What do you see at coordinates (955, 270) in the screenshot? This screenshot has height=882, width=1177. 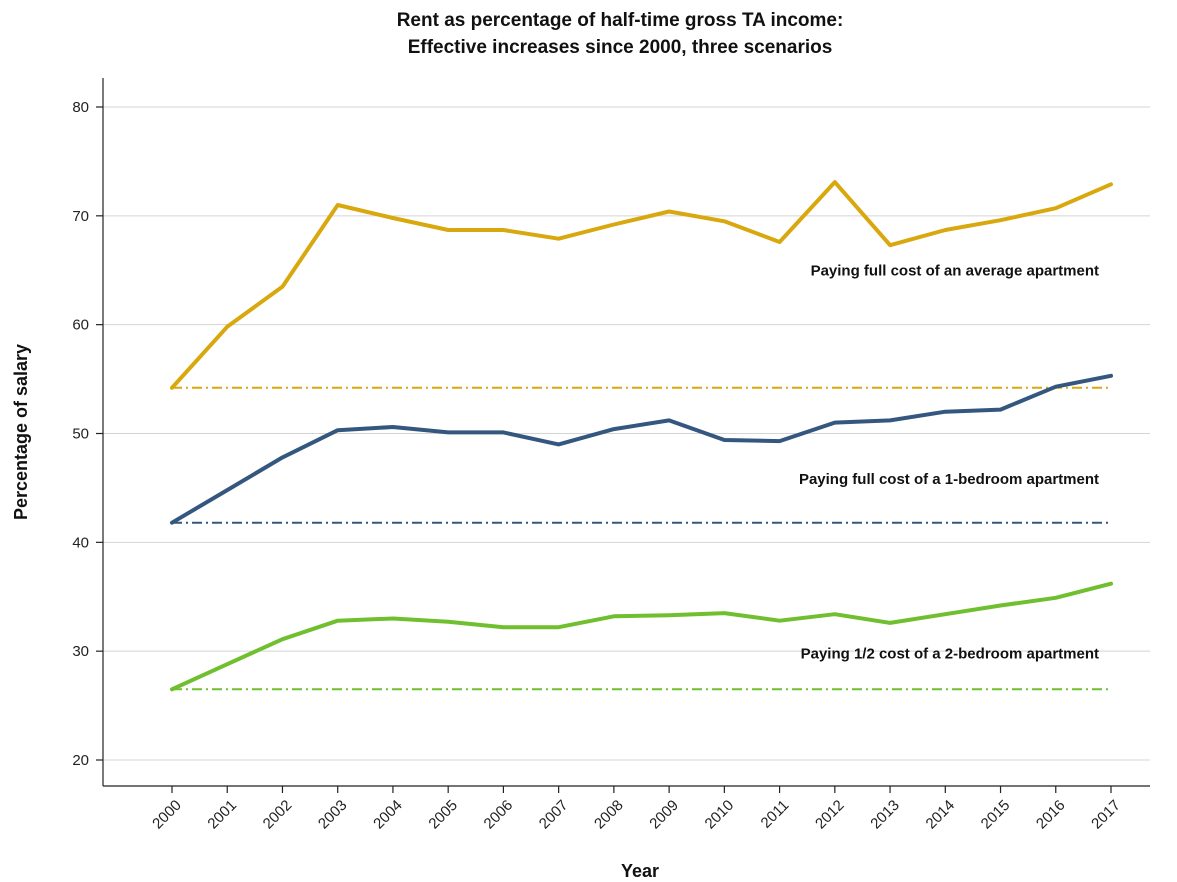 I see `annotation-average: Paying full cost of an average apartment` at bounding box center [955, 270].